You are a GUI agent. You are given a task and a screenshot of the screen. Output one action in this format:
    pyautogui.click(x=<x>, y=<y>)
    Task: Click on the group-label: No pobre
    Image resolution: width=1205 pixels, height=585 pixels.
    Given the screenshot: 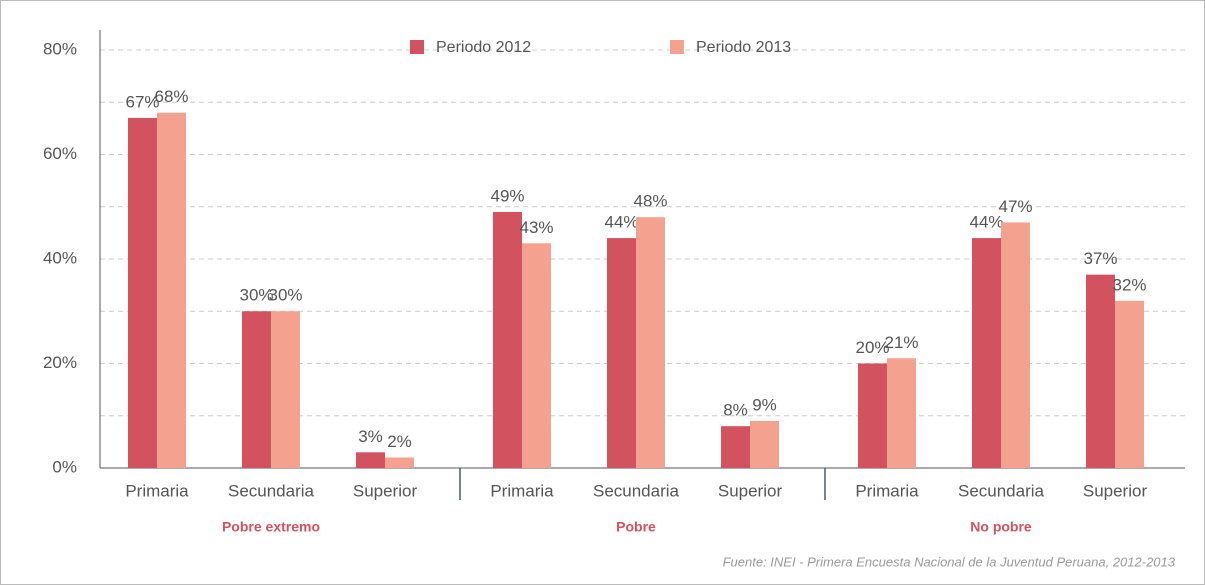 What is the action you would take?
    pyautogui.click(x=1001, y=527)
    